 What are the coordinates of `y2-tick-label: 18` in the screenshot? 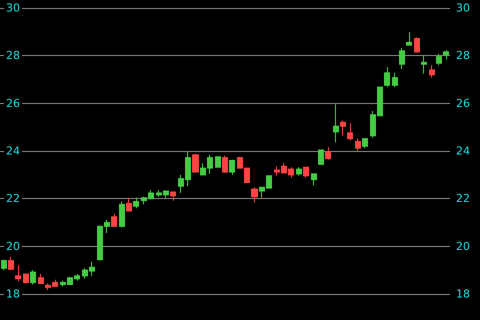 It's located at (463, 294).